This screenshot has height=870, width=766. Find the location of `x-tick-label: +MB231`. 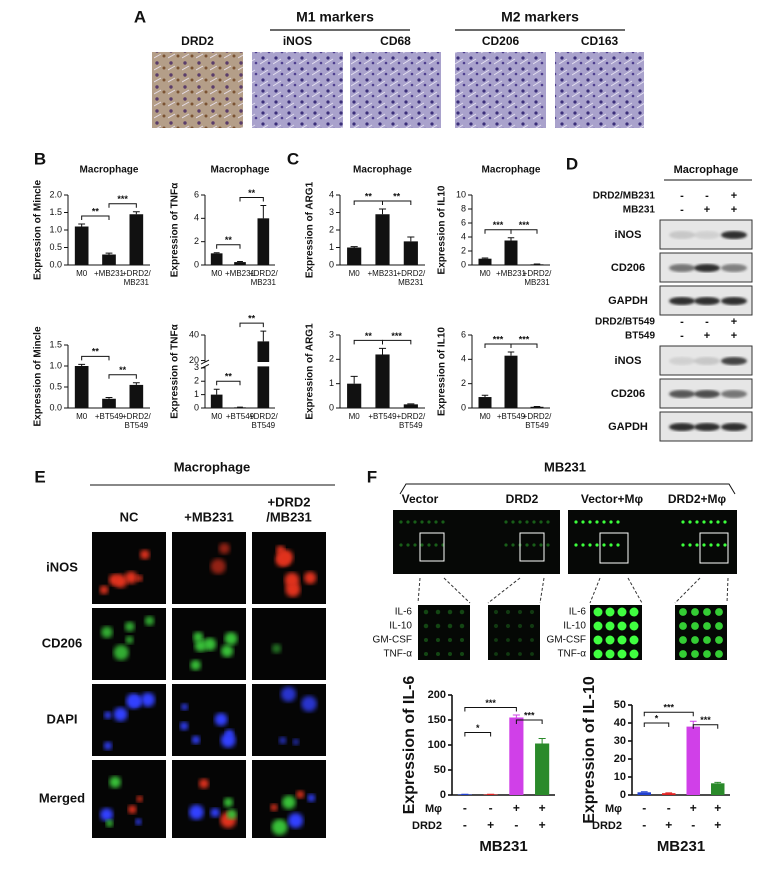

x-tick-label: +MB231 is located at coordinates (511, 273).